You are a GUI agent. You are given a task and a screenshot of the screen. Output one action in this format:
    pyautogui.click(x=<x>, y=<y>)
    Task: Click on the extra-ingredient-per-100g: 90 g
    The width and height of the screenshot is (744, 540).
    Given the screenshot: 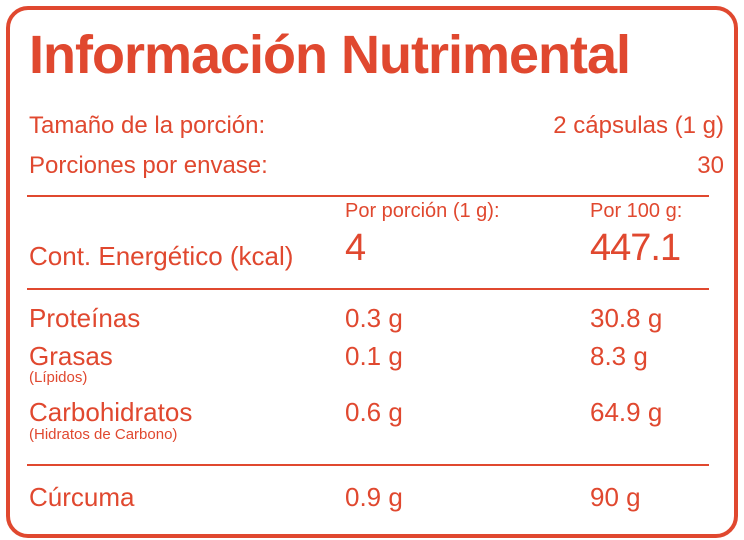 What is the action you would take?
    pyautogui.click(x=615, y=497)
    